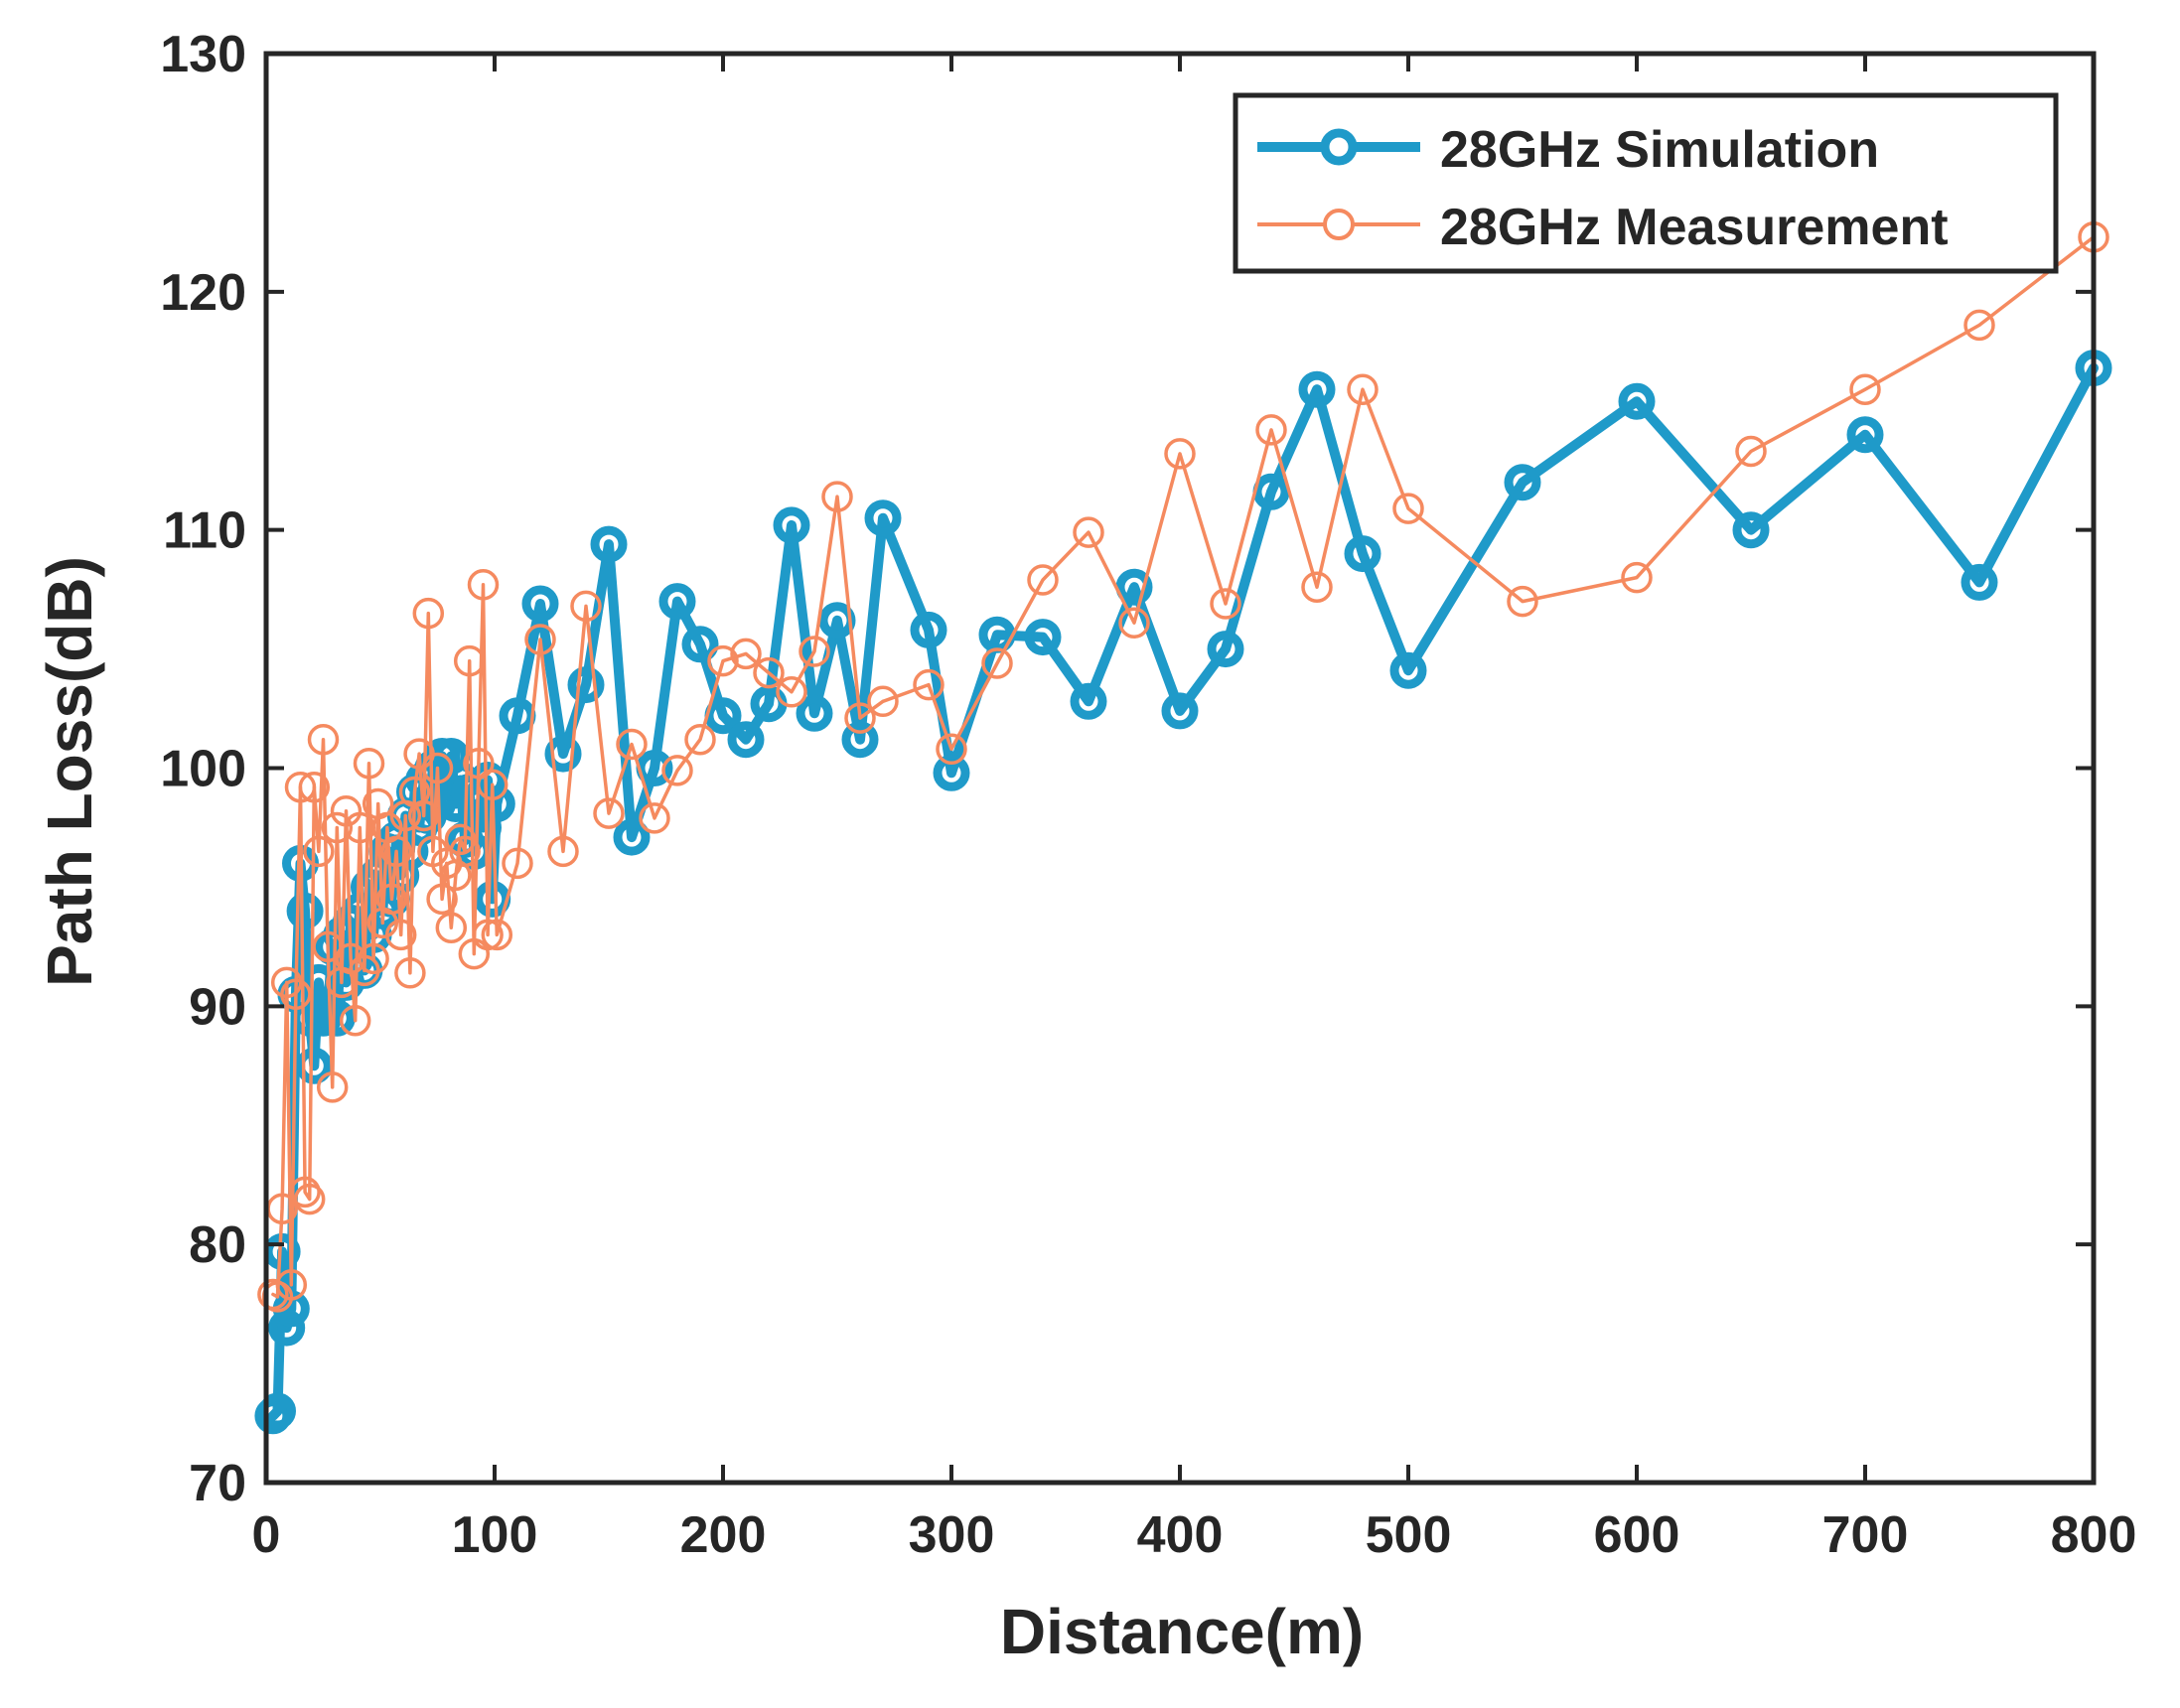 Image resolution: width=2180 pixels, height=1708 pixels. Describe the element at coordinates (203, 54) in the screenshot. I see `y-tick-label: 130` at that location.